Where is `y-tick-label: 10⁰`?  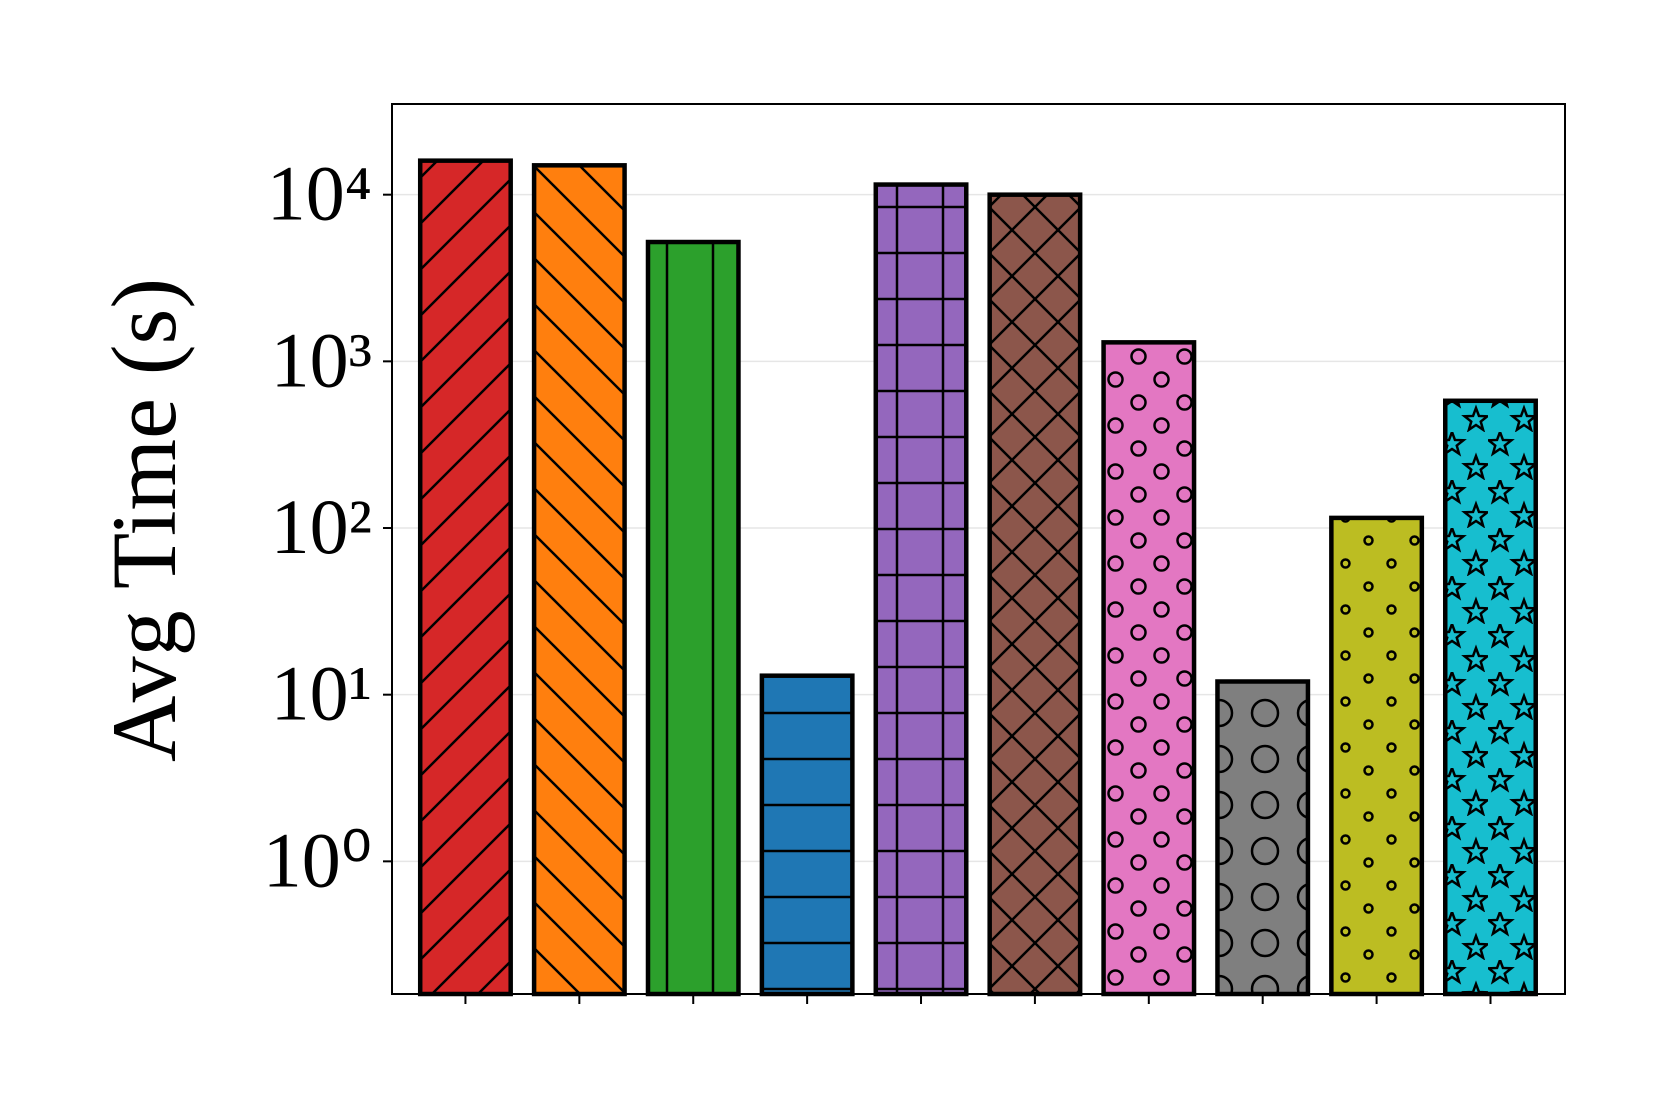 y-tick-label: 10⁰ is located at coordinates (317, 859).